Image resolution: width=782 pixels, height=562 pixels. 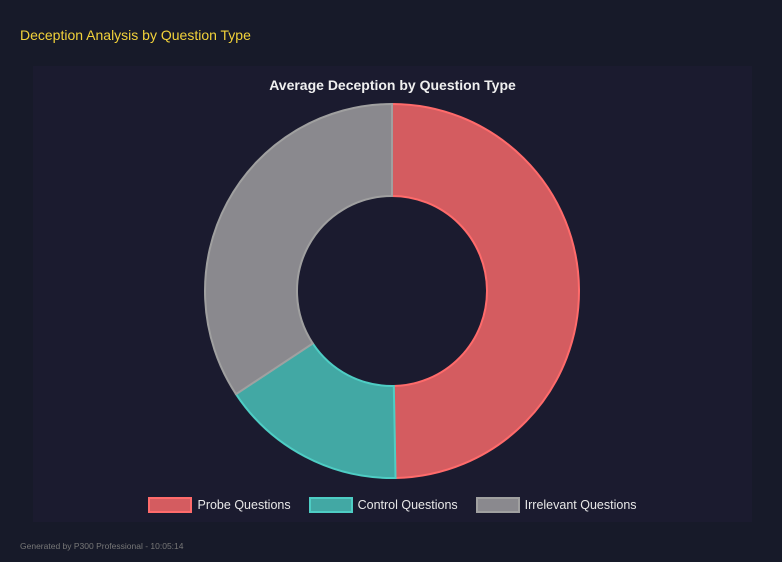 What do you see at coordinates (315, 410) in the screenshot?
I see `donut-slice-control-questions` at bounding box center [315, 410].